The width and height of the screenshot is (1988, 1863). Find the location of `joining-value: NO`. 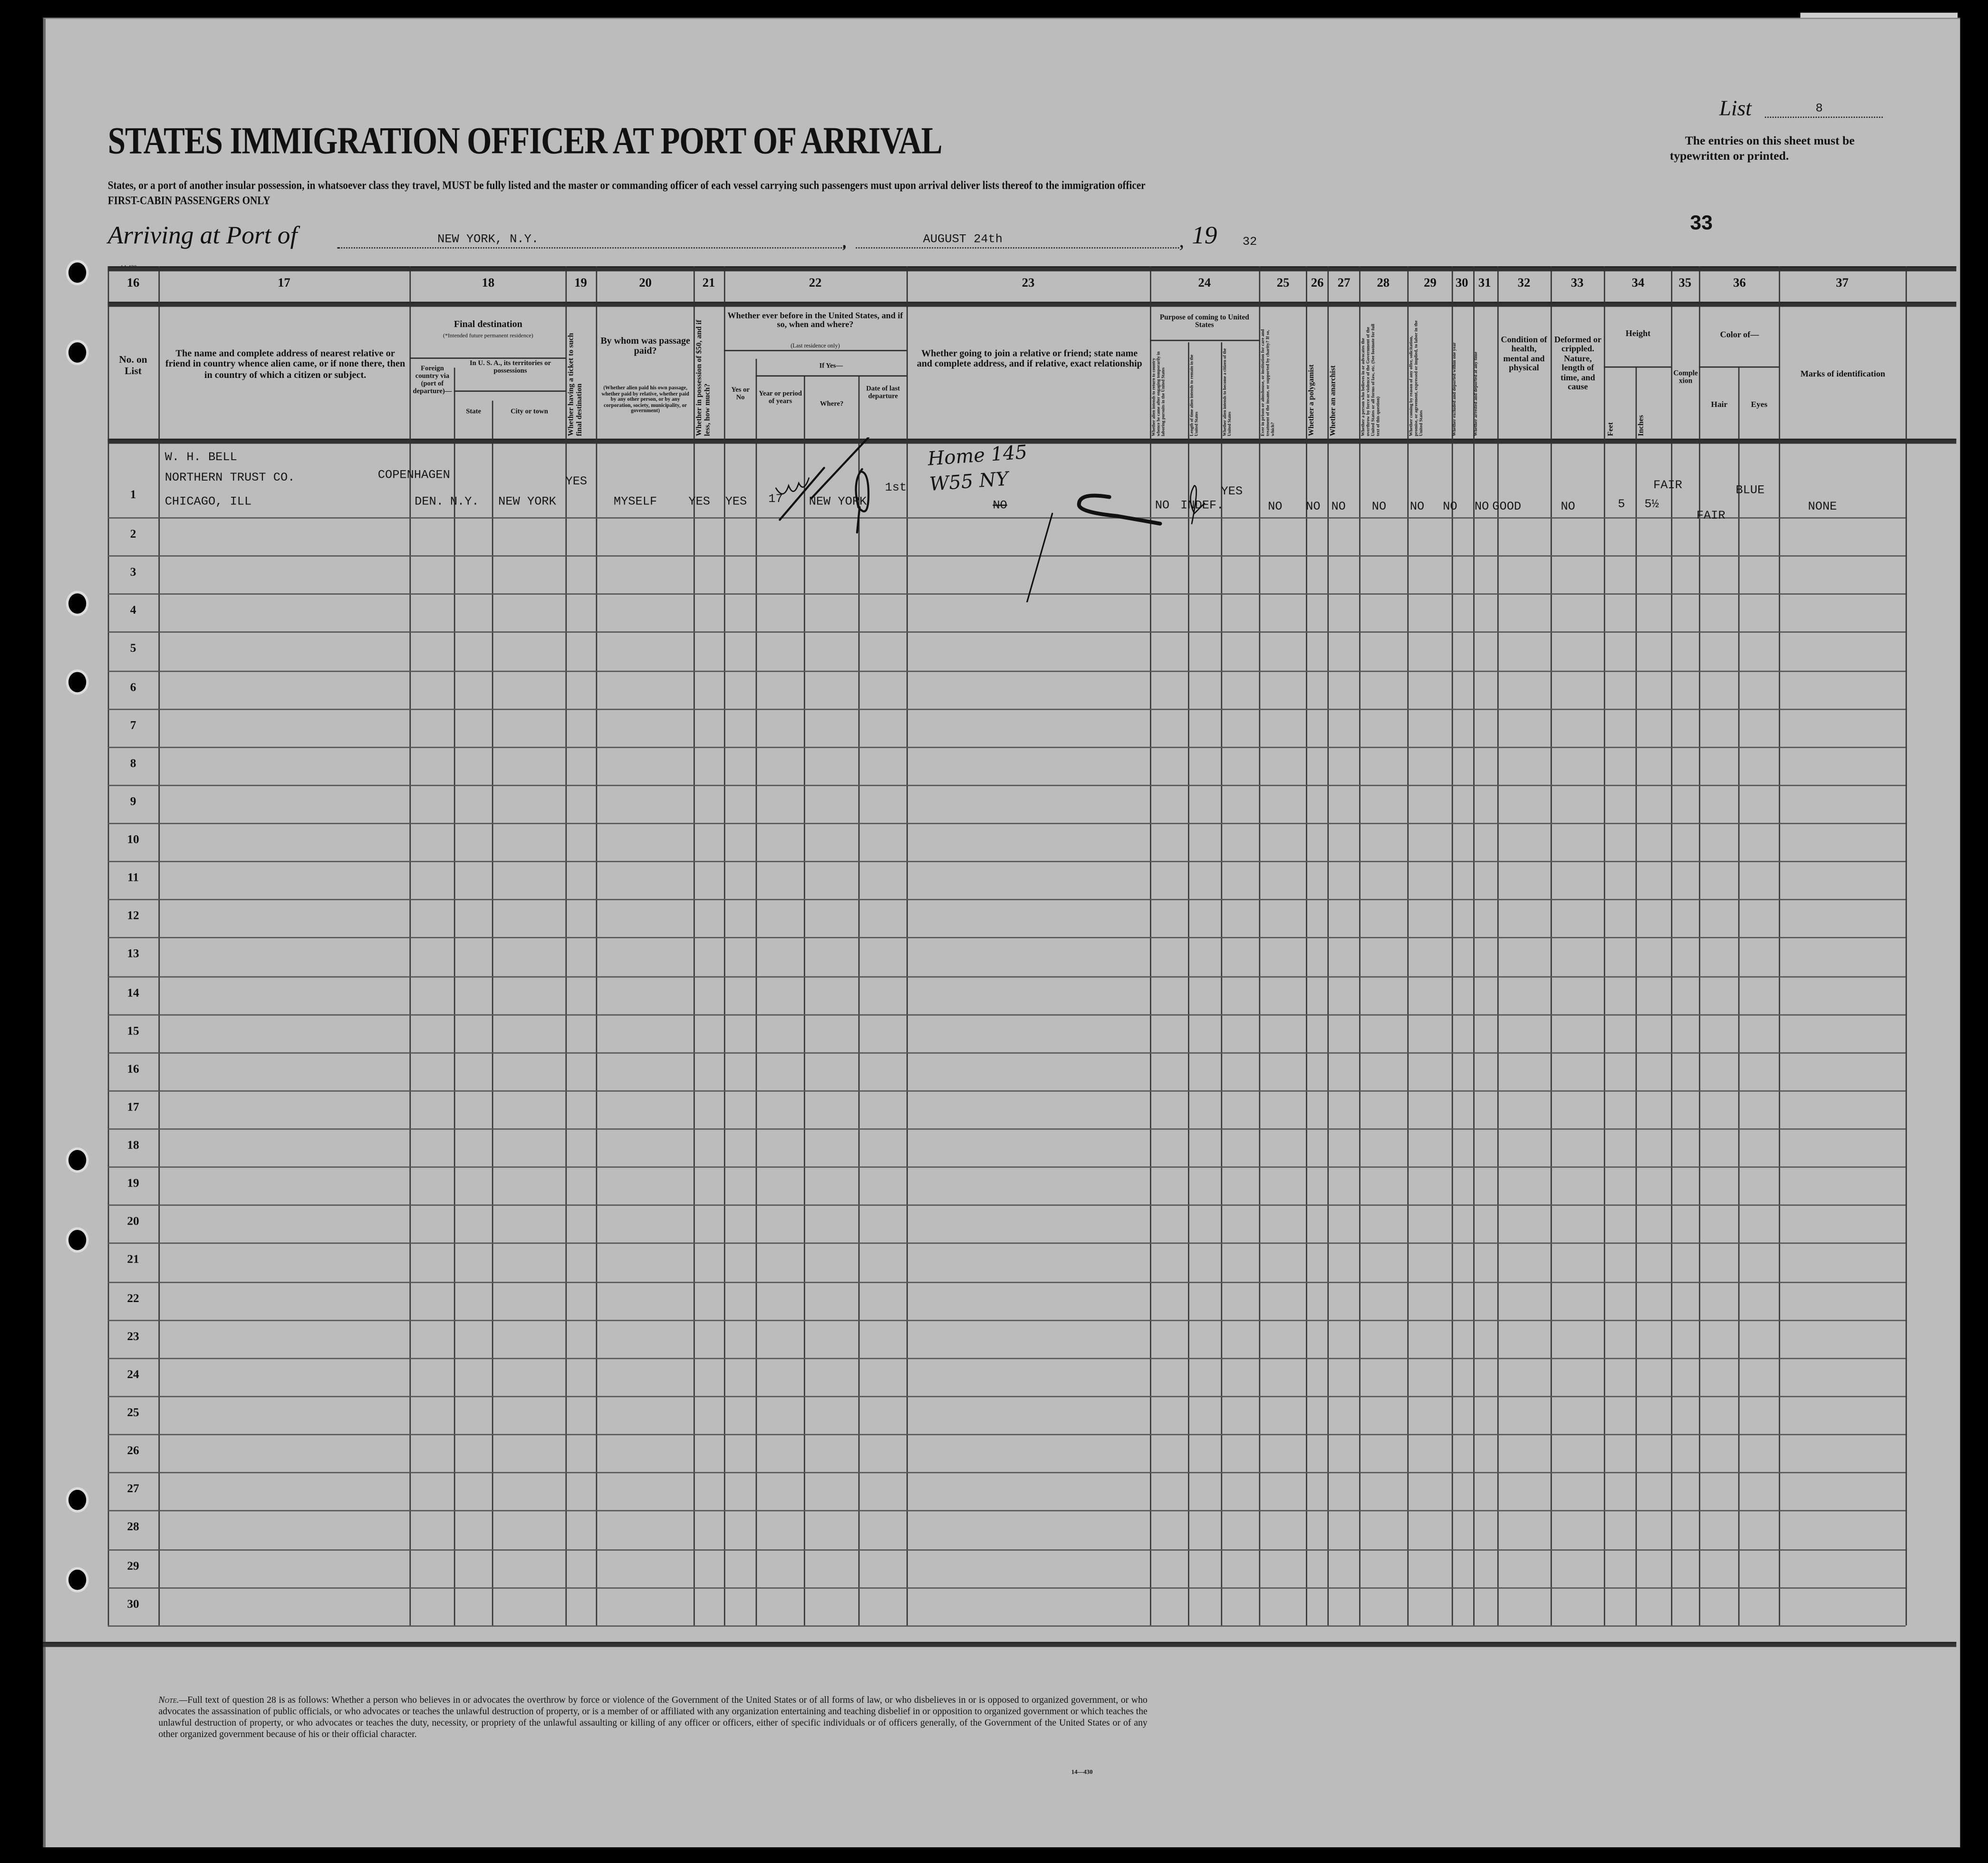

joining-value: NO is located at coordinates (1000, 505).